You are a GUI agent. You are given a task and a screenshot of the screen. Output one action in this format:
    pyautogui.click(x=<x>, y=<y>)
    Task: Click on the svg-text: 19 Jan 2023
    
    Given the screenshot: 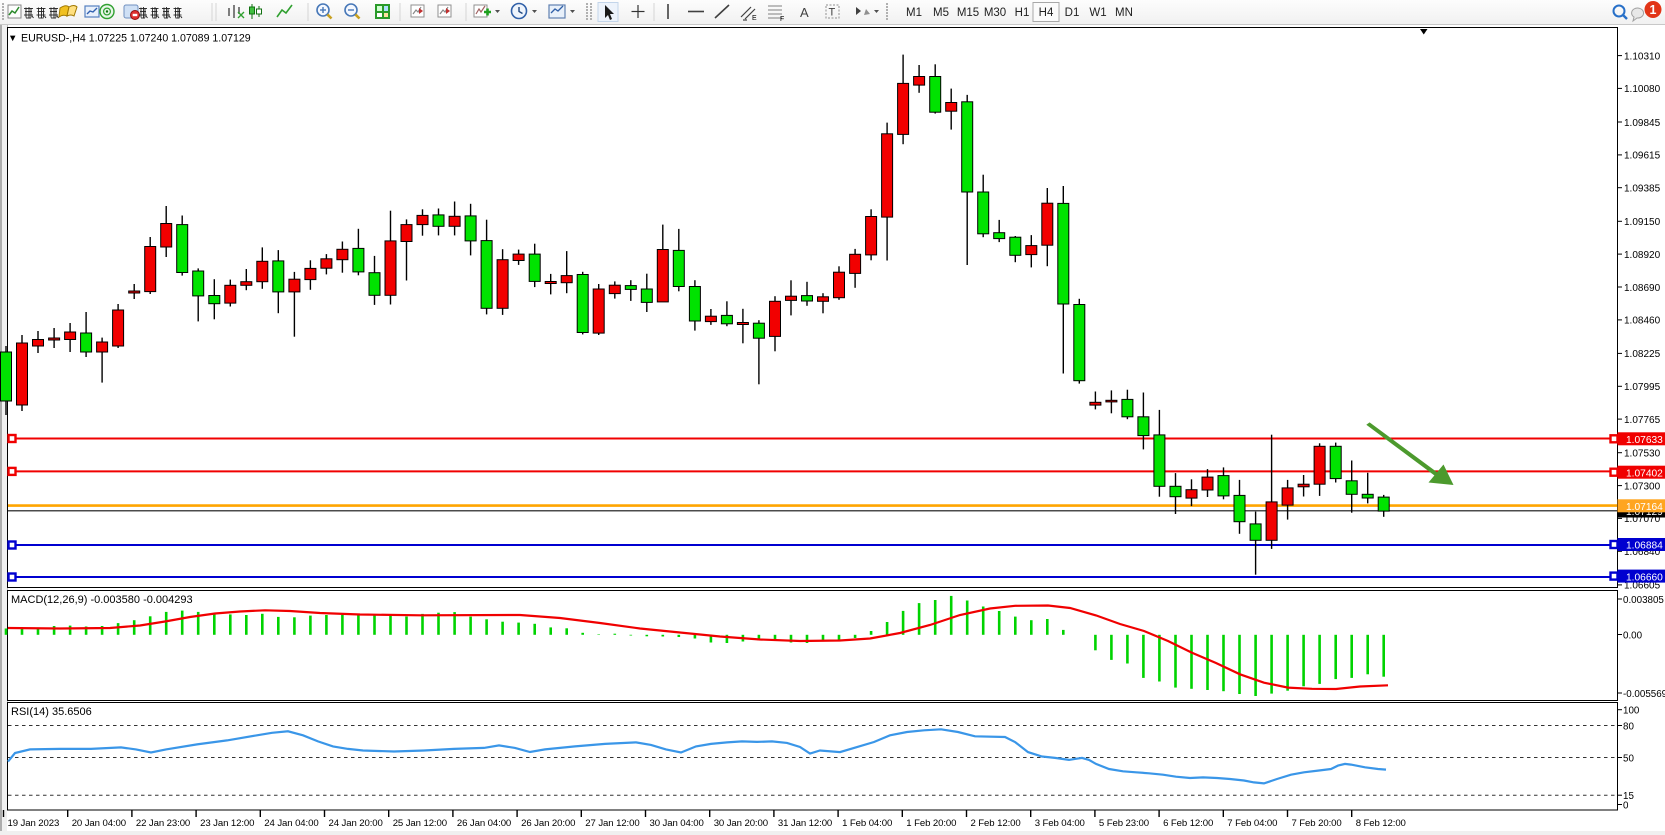 What is the action you would take?
    pyautogui.click(x=34, y=823)
    